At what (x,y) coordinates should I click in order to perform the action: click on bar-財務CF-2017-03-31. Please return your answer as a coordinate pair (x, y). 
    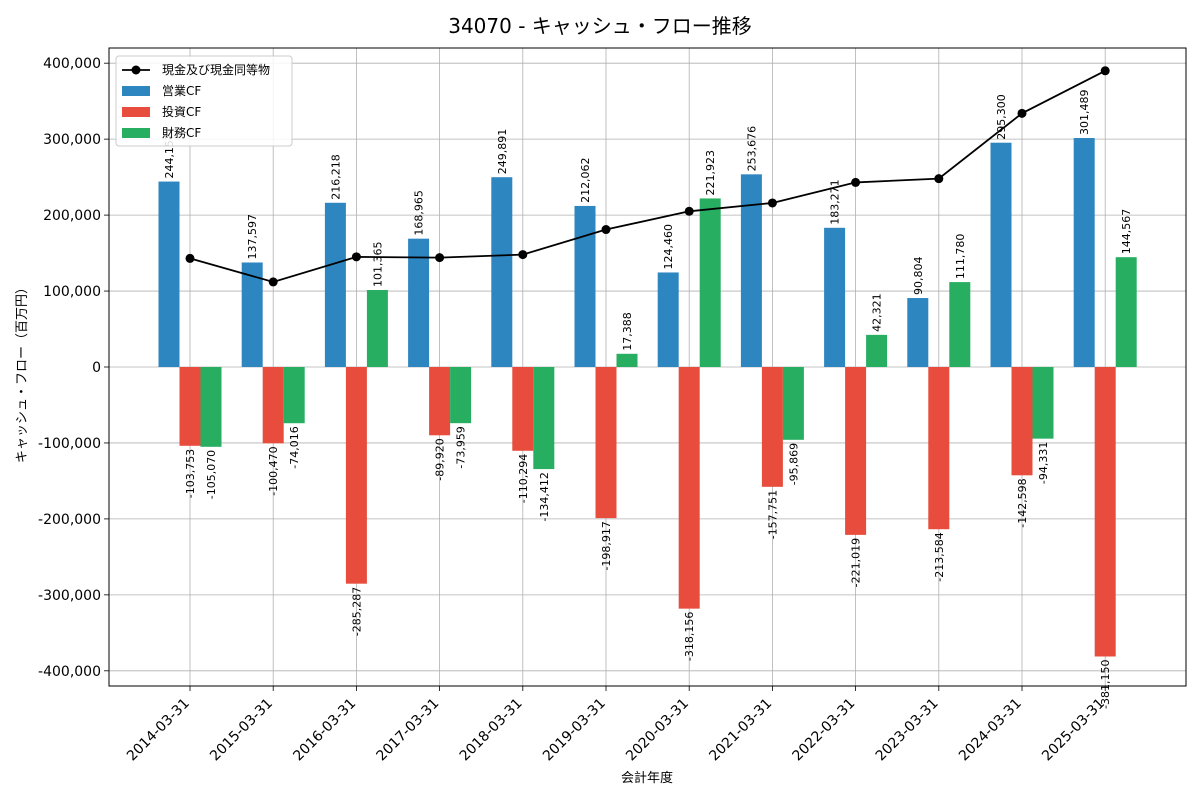
    Looking at the image, I should click on (461, 395).